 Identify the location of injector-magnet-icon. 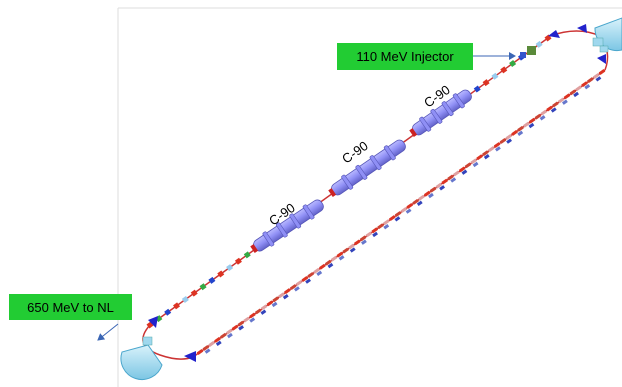
(523, 55).